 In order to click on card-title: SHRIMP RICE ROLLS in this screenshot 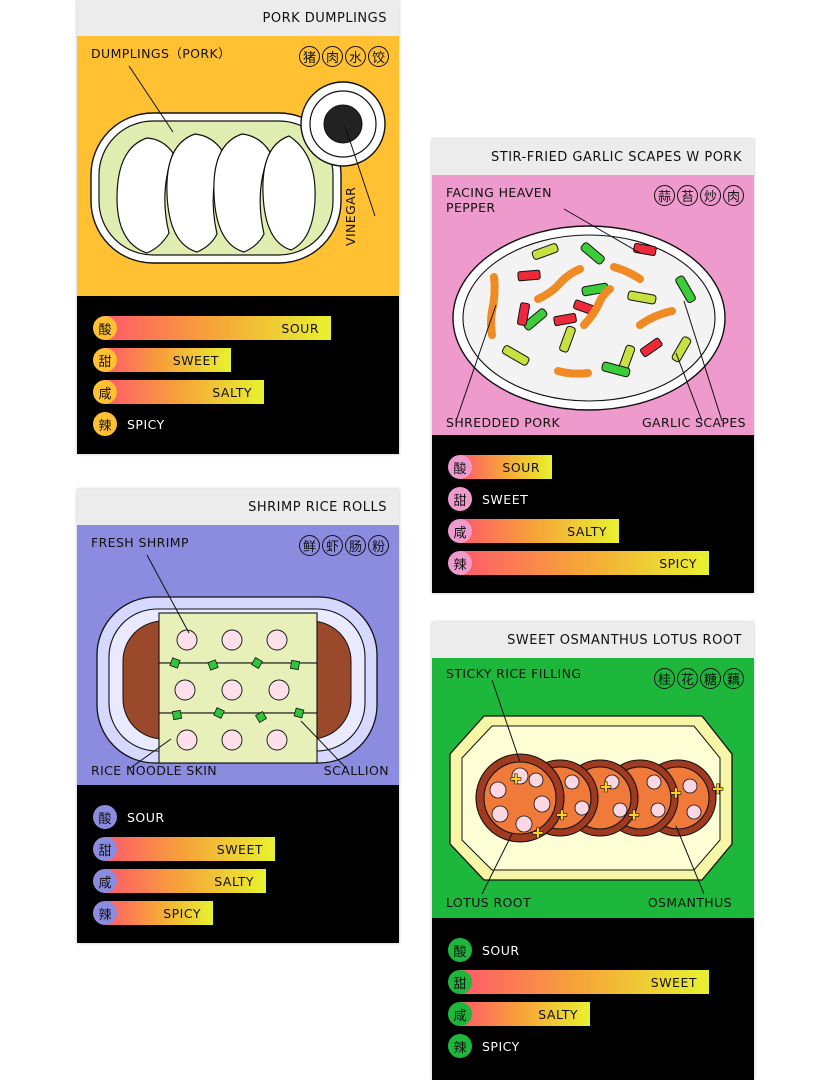, I will do `click(238, 507)`.